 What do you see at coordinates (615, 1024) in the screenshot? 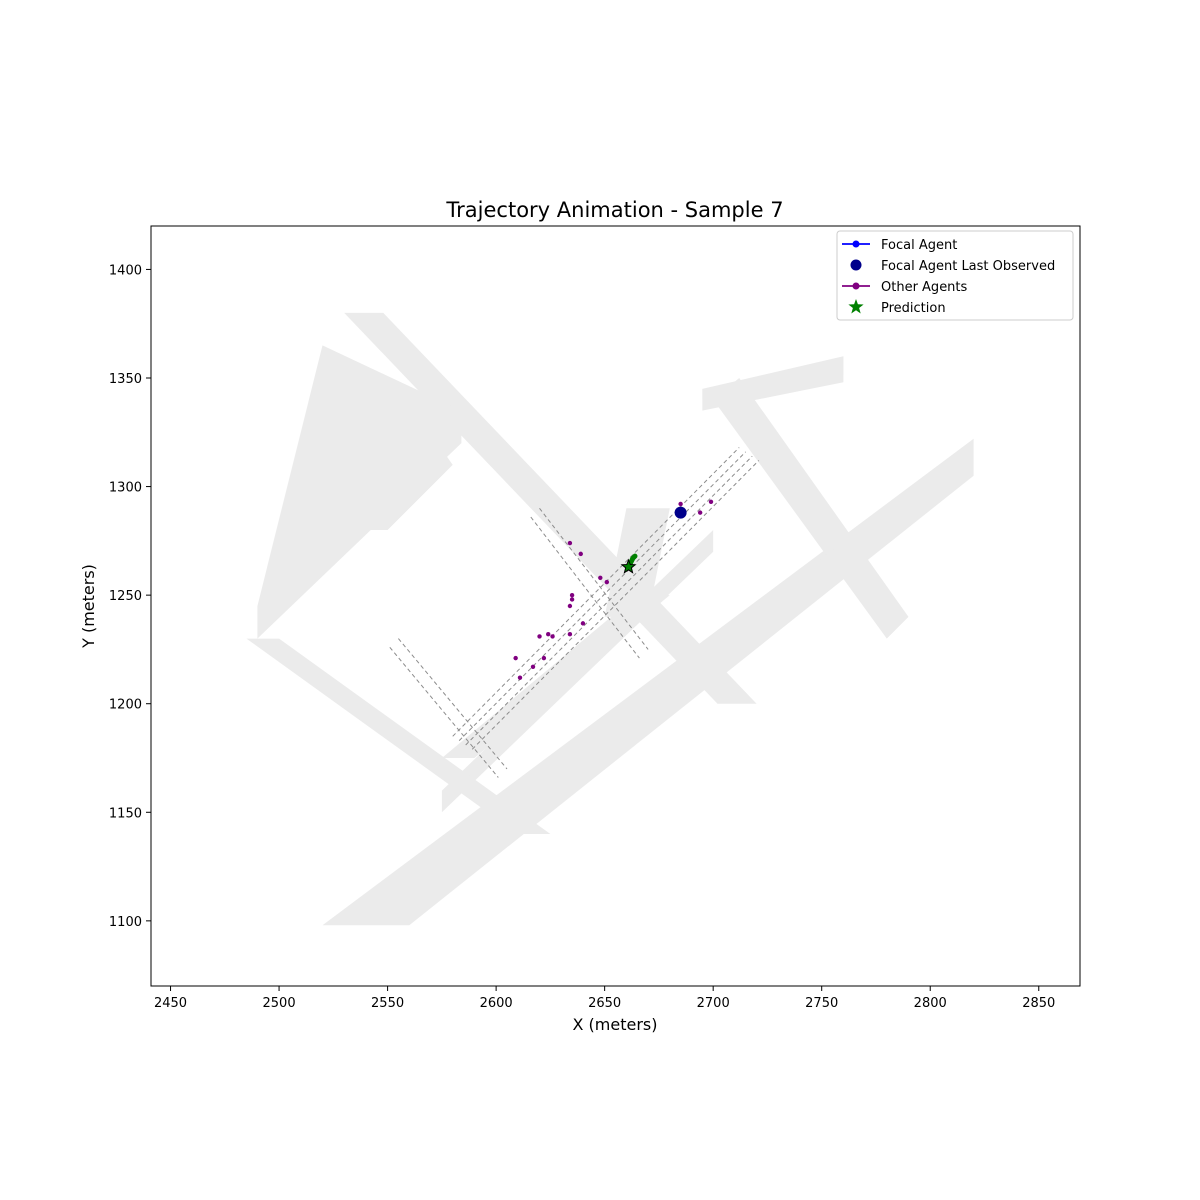
I see `x-axis-label: X (meters)` at bounding box center [615, 1024].